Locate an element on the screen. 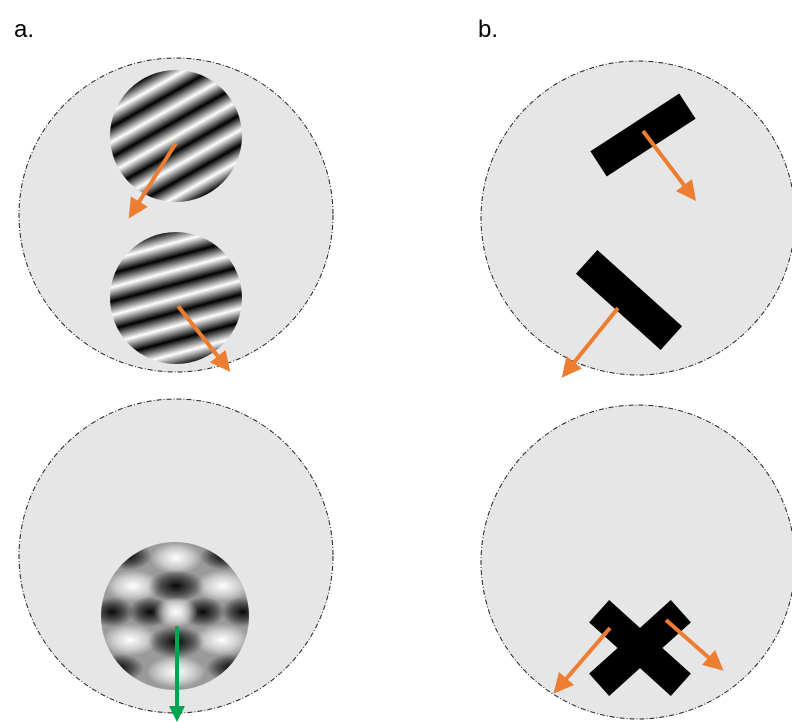  bar-upper is located at coordinates (643, 135).